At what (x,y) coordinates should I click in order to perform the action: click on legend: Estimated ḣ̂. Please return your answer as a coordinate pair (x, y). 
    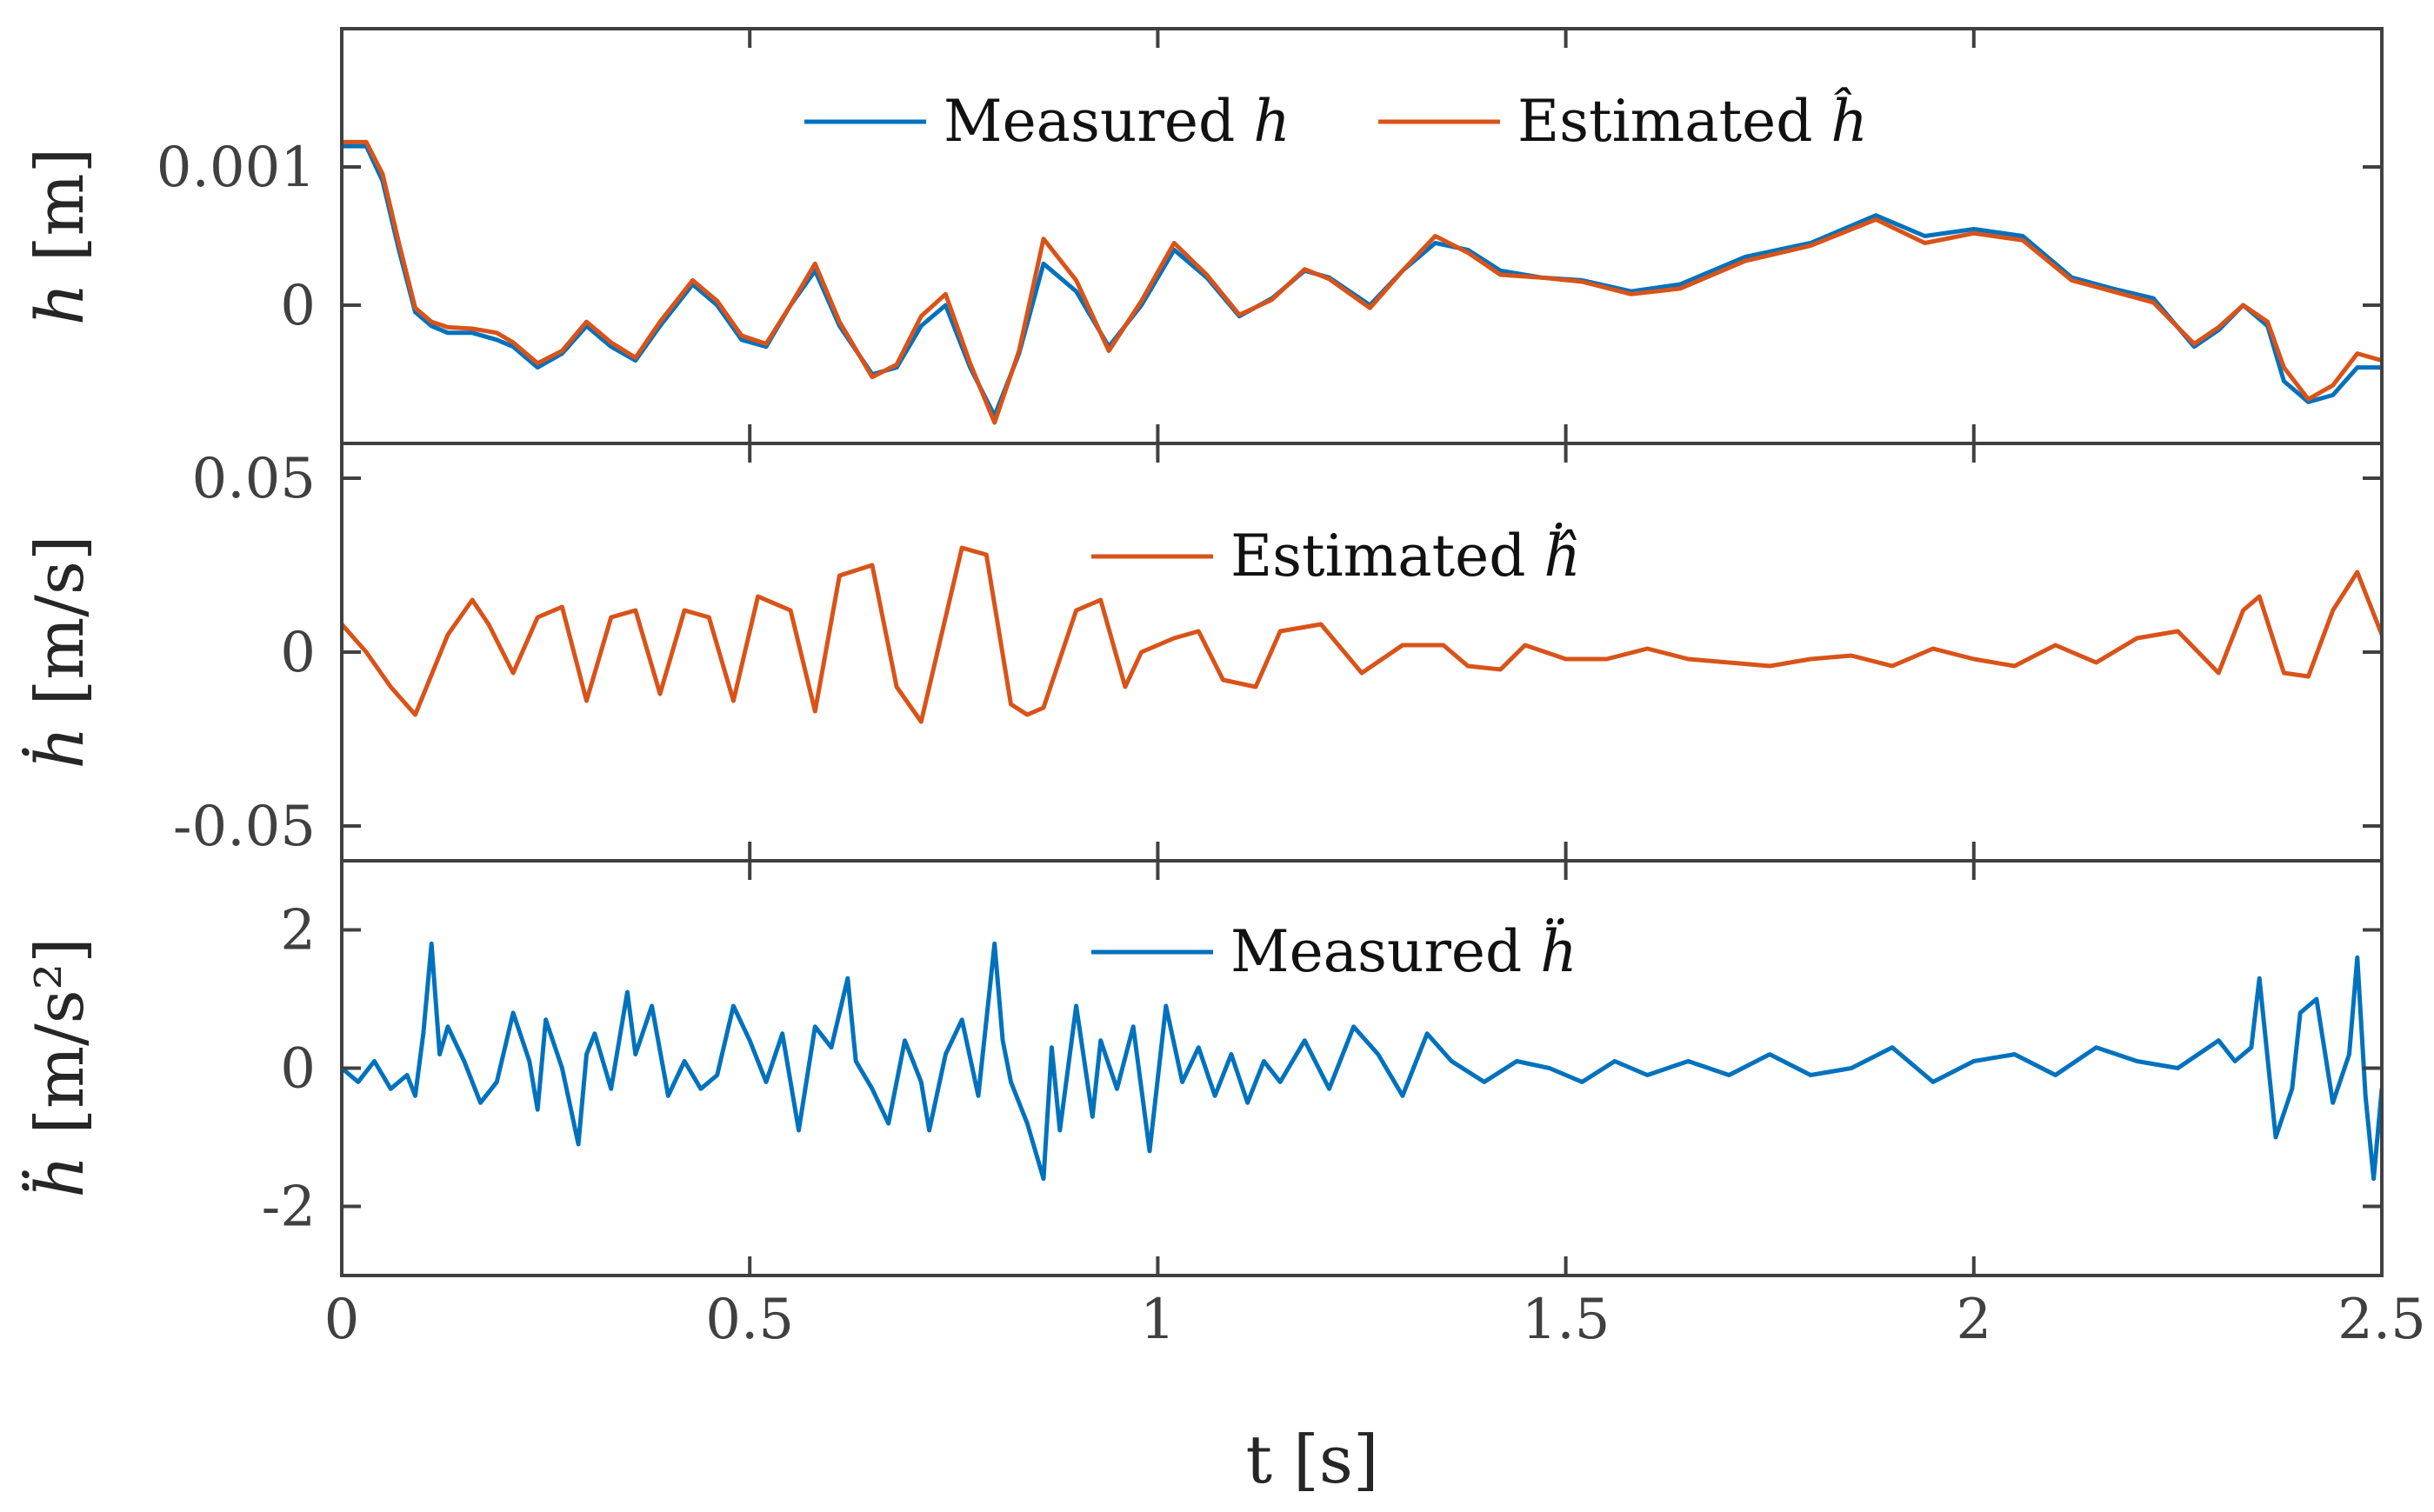
    Looking at the image, I should click on (1336, 556).